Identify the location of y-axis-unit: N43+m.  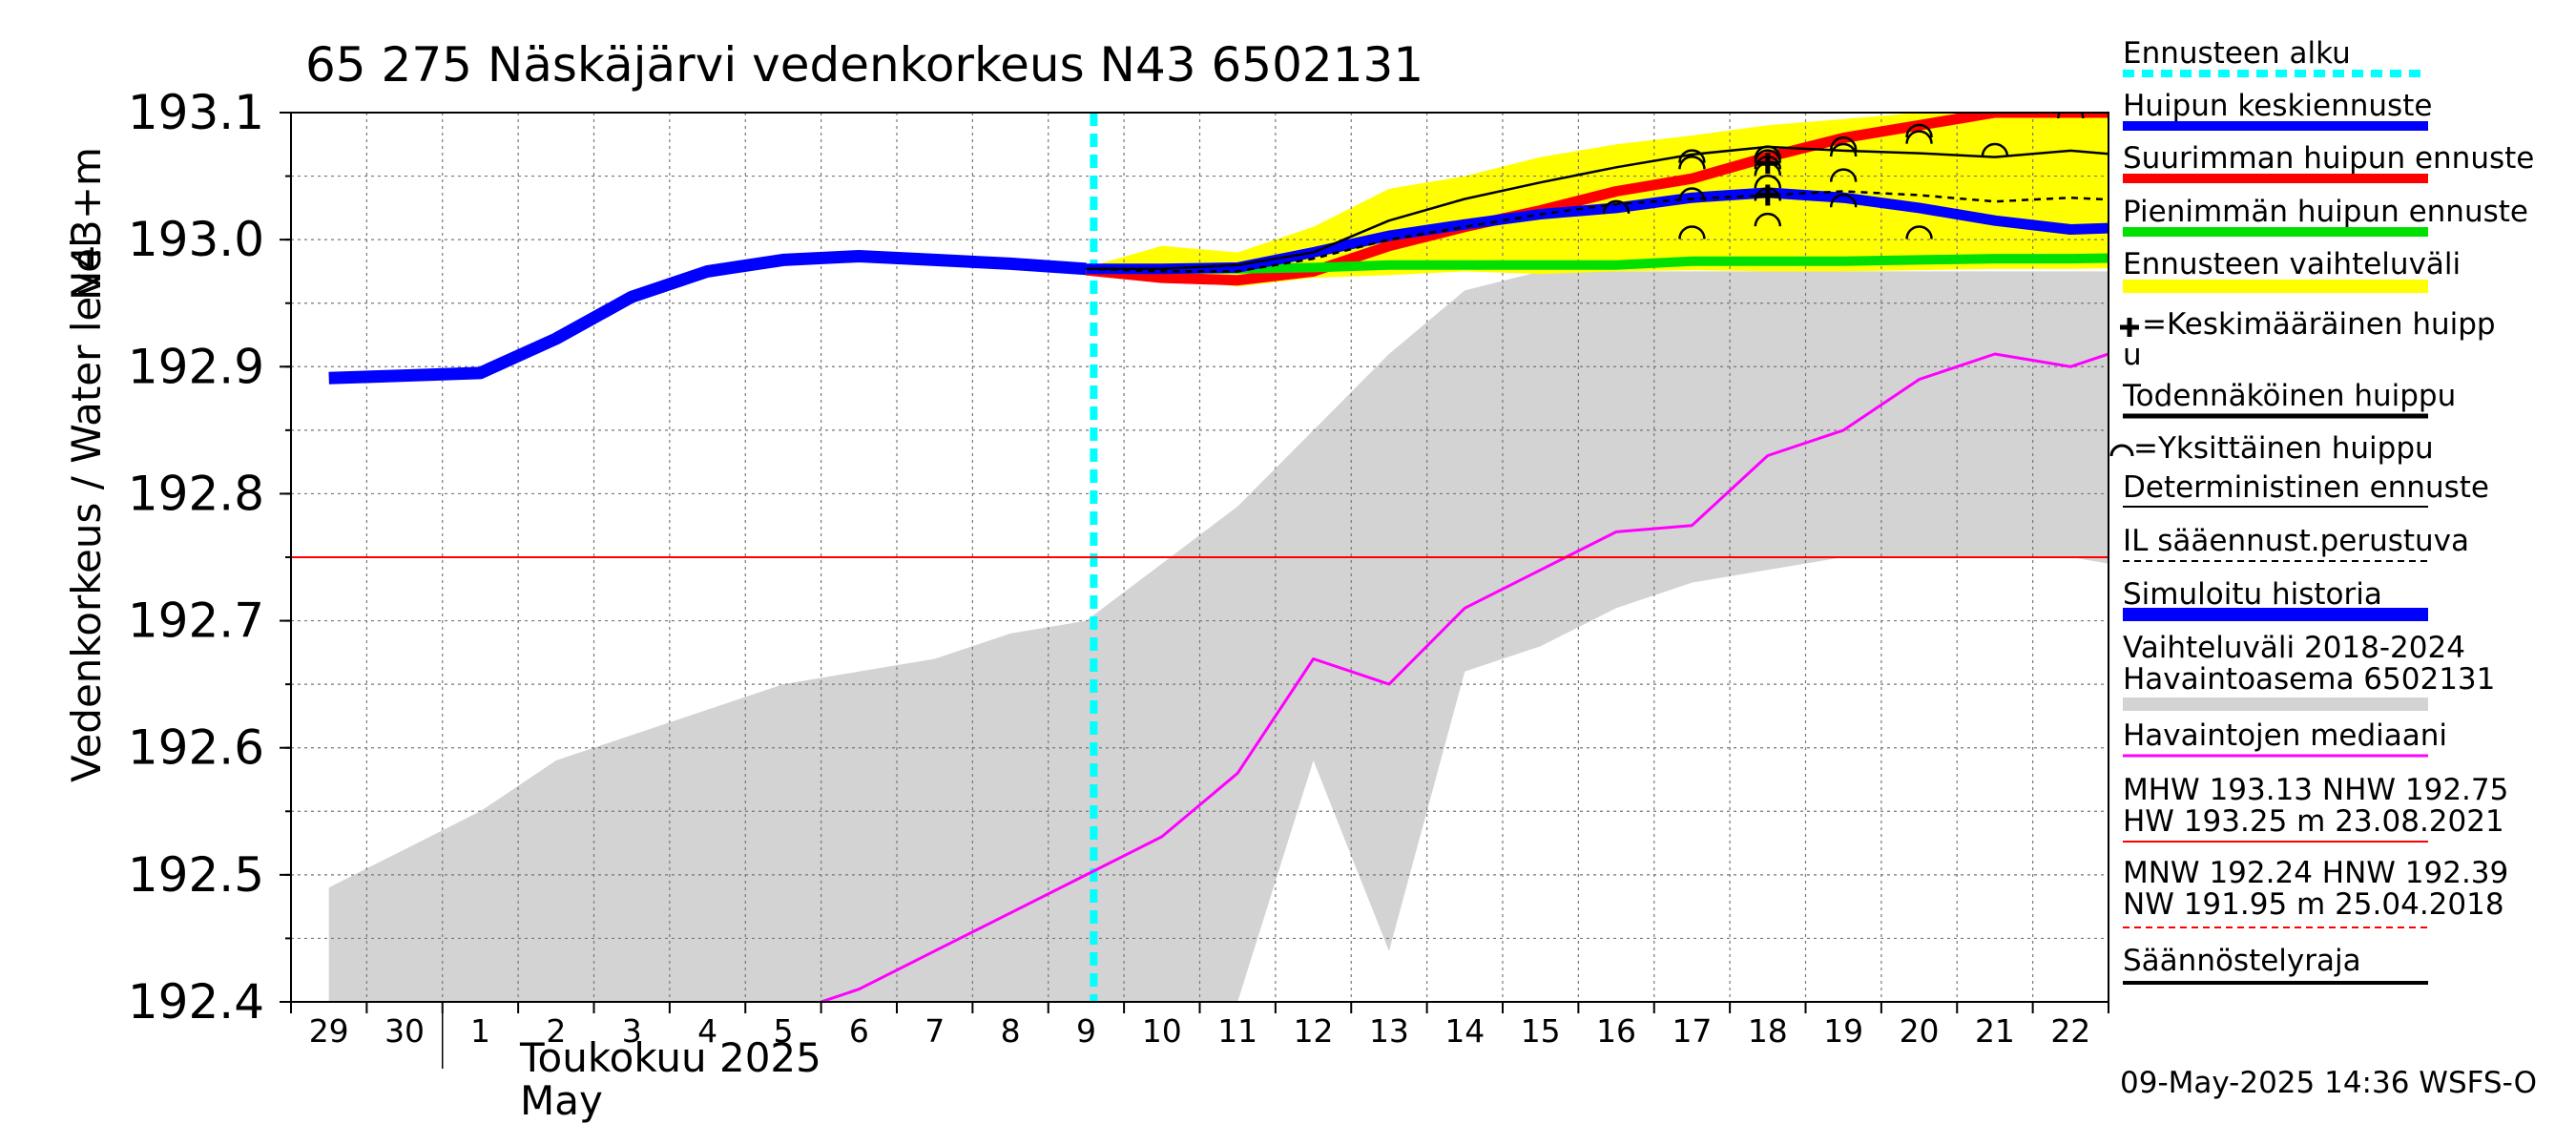
(86, 224).